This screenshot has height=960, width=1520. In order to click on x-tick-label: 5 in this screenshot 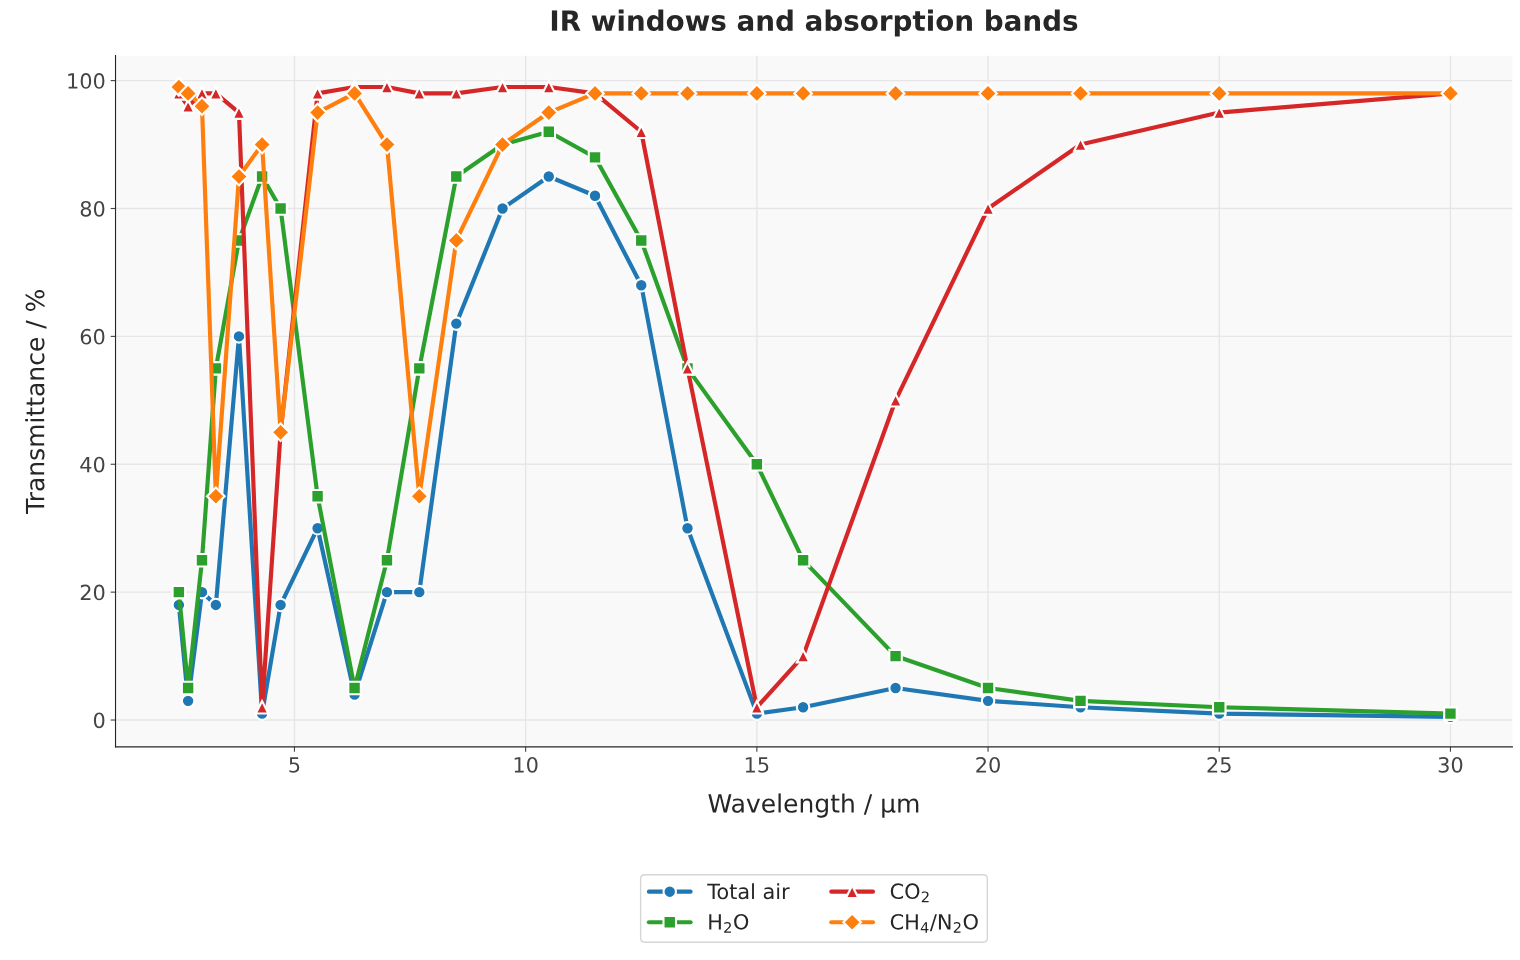, I will do `click(294, 765)`.